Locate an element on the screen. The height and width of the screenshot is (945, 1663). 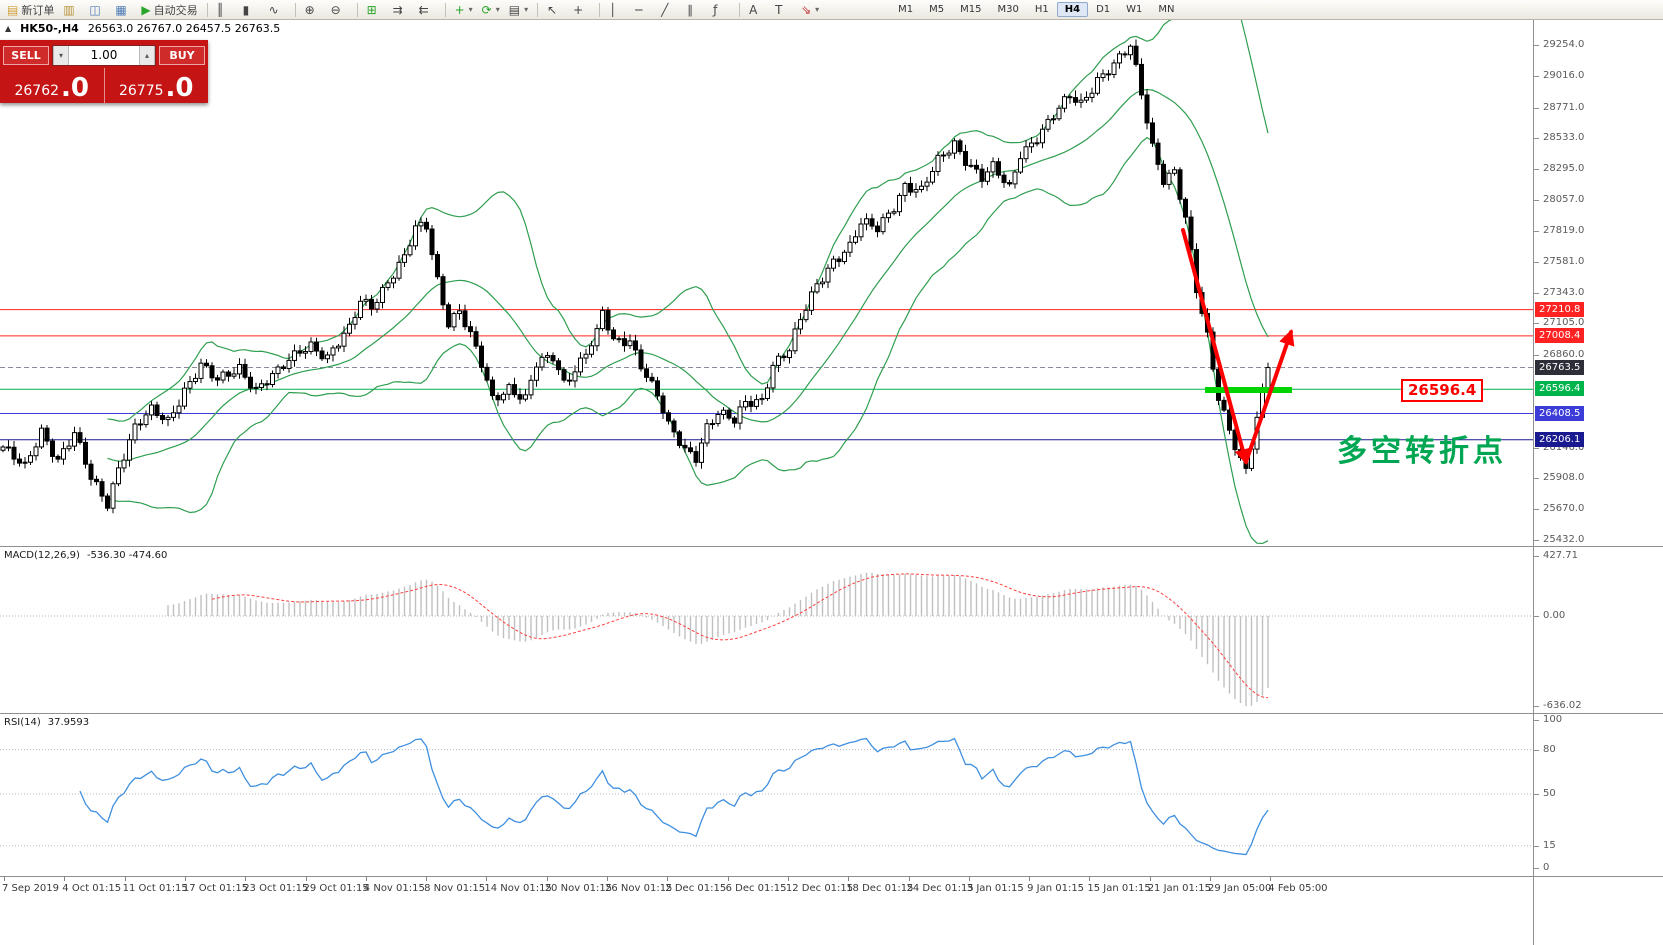
sell-price-main: 26762 is located at coordinates (37, 90).